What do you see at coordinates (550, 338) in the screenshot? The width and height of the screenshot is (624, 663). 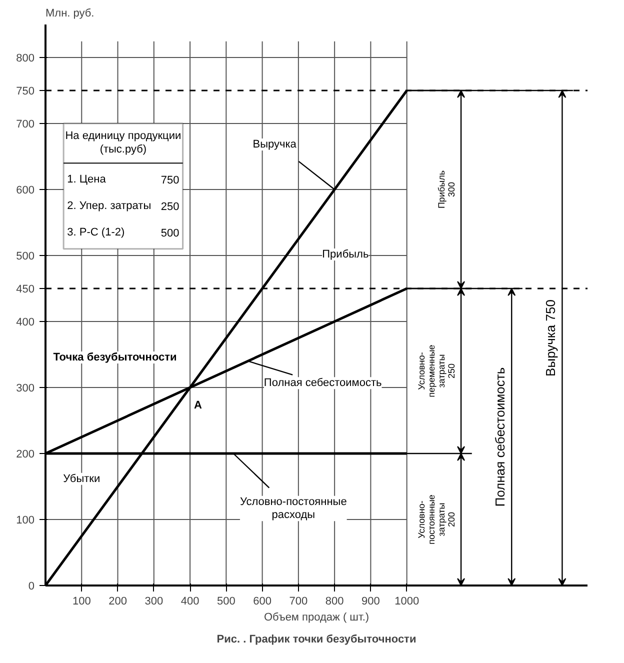 I see `text: Выручка 750` at bounding box center [550, 338].